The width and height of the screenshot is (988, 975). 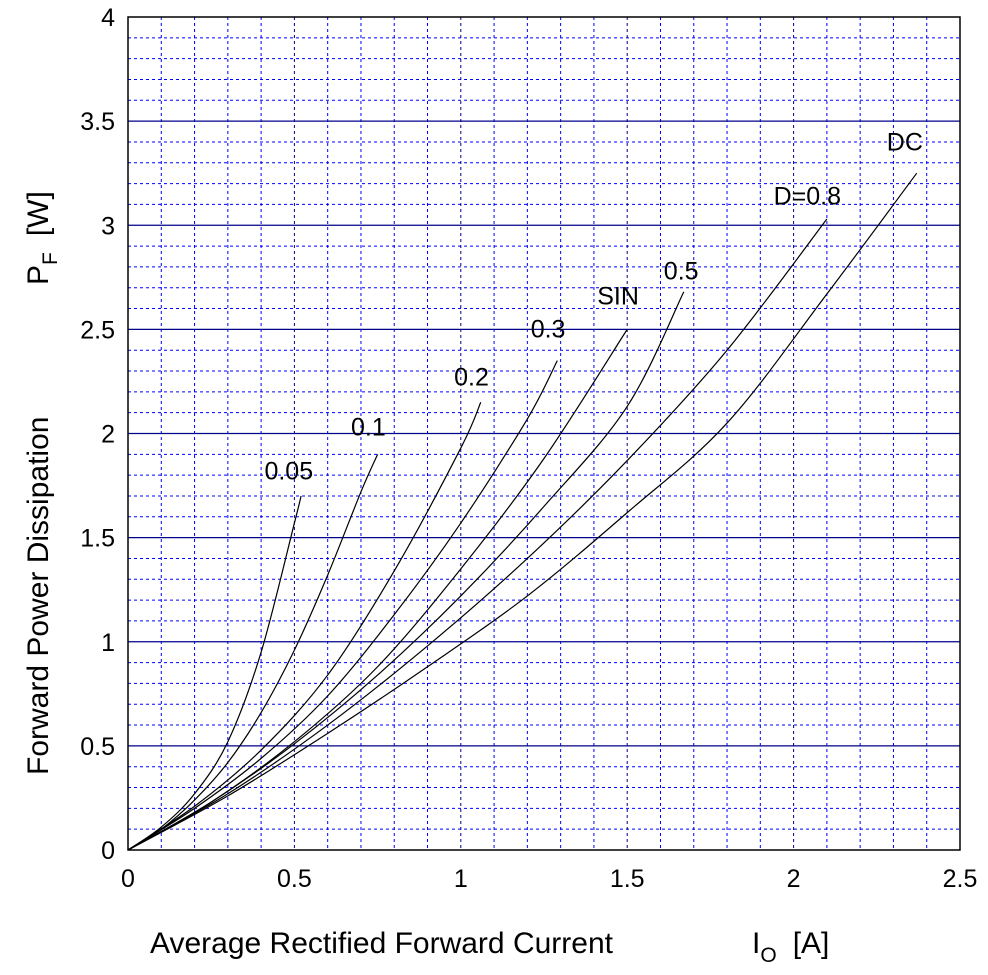 I want to click on y-tick-label: 2.5, so click(x=97, y=330).